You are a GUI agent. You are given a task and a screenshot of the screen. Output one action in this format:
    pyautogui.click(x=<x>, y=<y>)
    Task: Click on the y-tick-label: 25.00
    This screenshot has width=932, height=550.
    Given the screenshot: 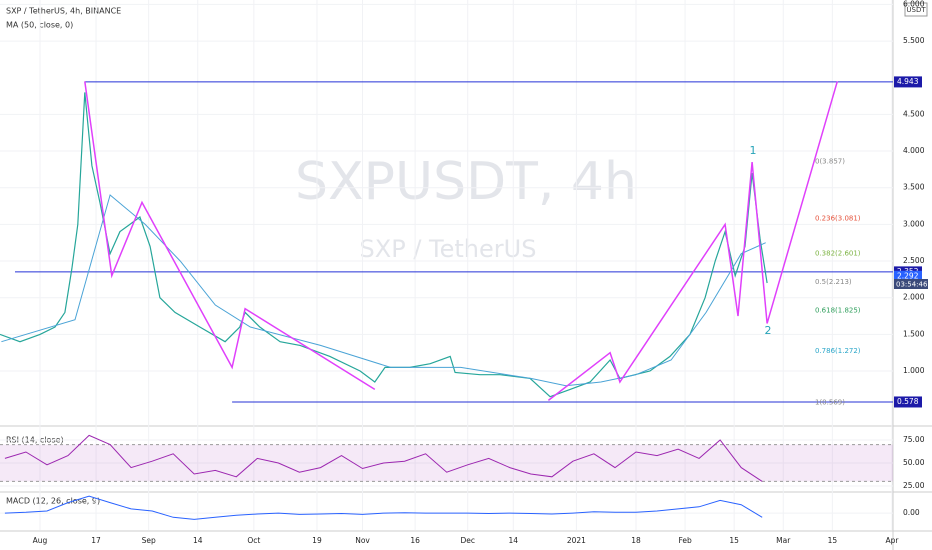 What is the action you would take?
    pyautogui.click(x=914, y=485)
    